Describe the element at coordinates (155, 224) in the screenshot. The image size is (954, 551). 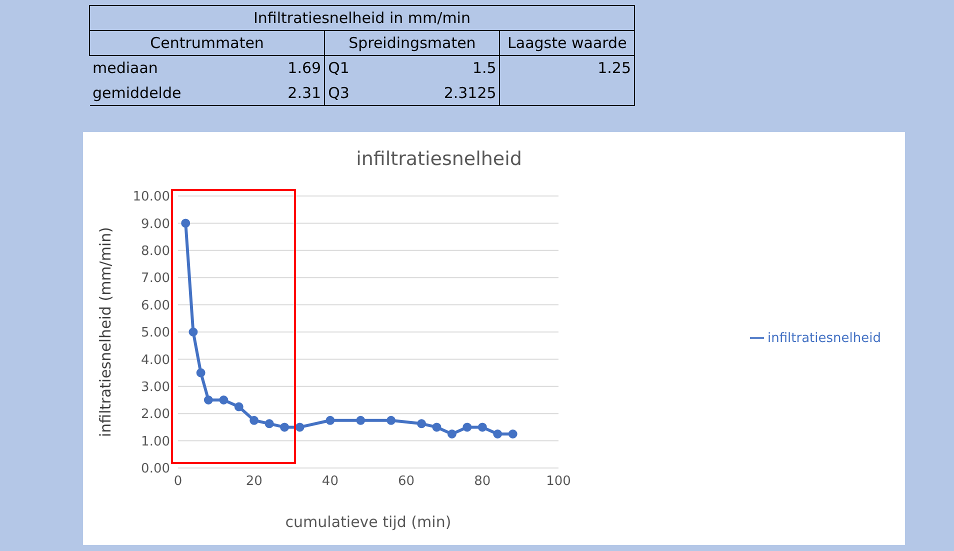
I see `y-tick-label: 9.00` at that location.